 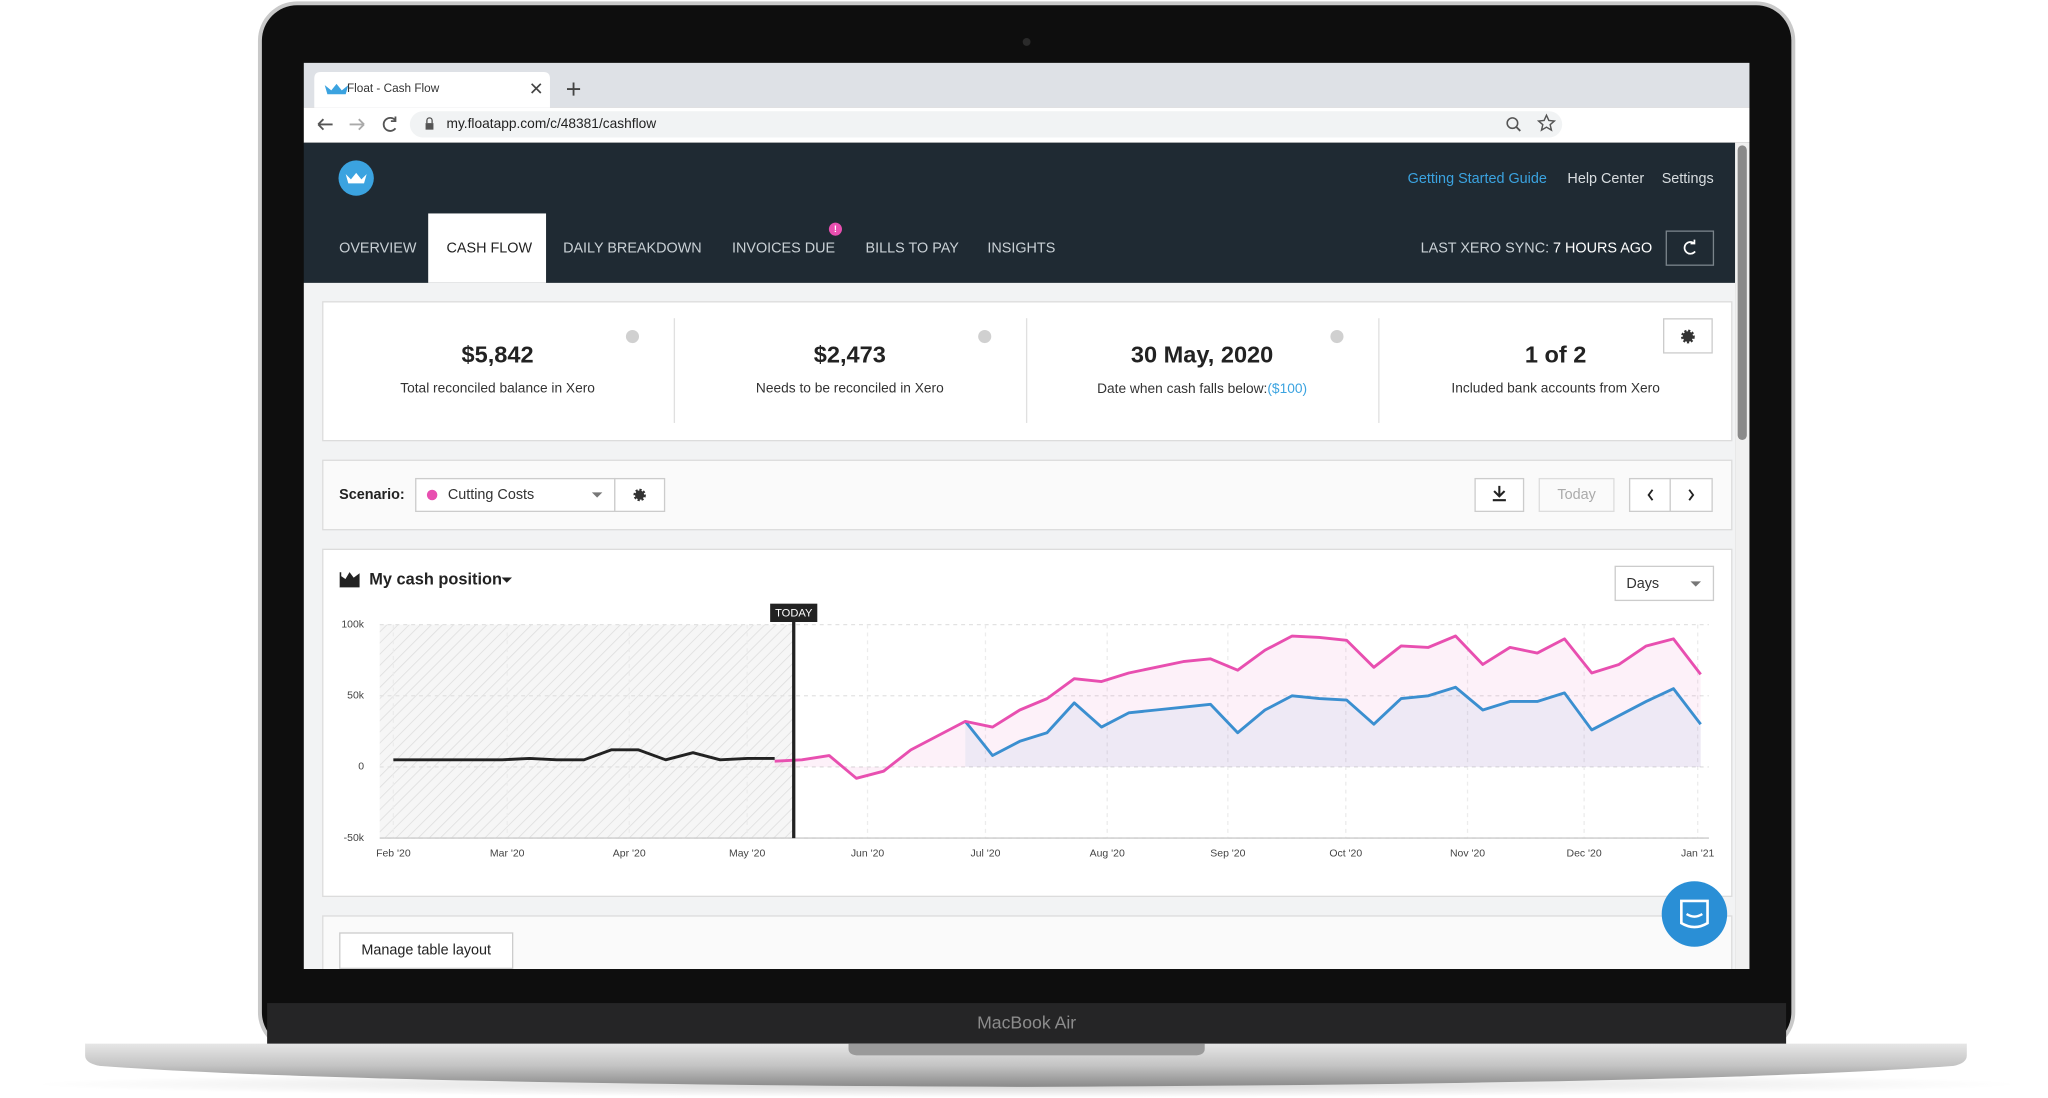 I want to click on hinge-notch, so click(x=1026, y=1049).